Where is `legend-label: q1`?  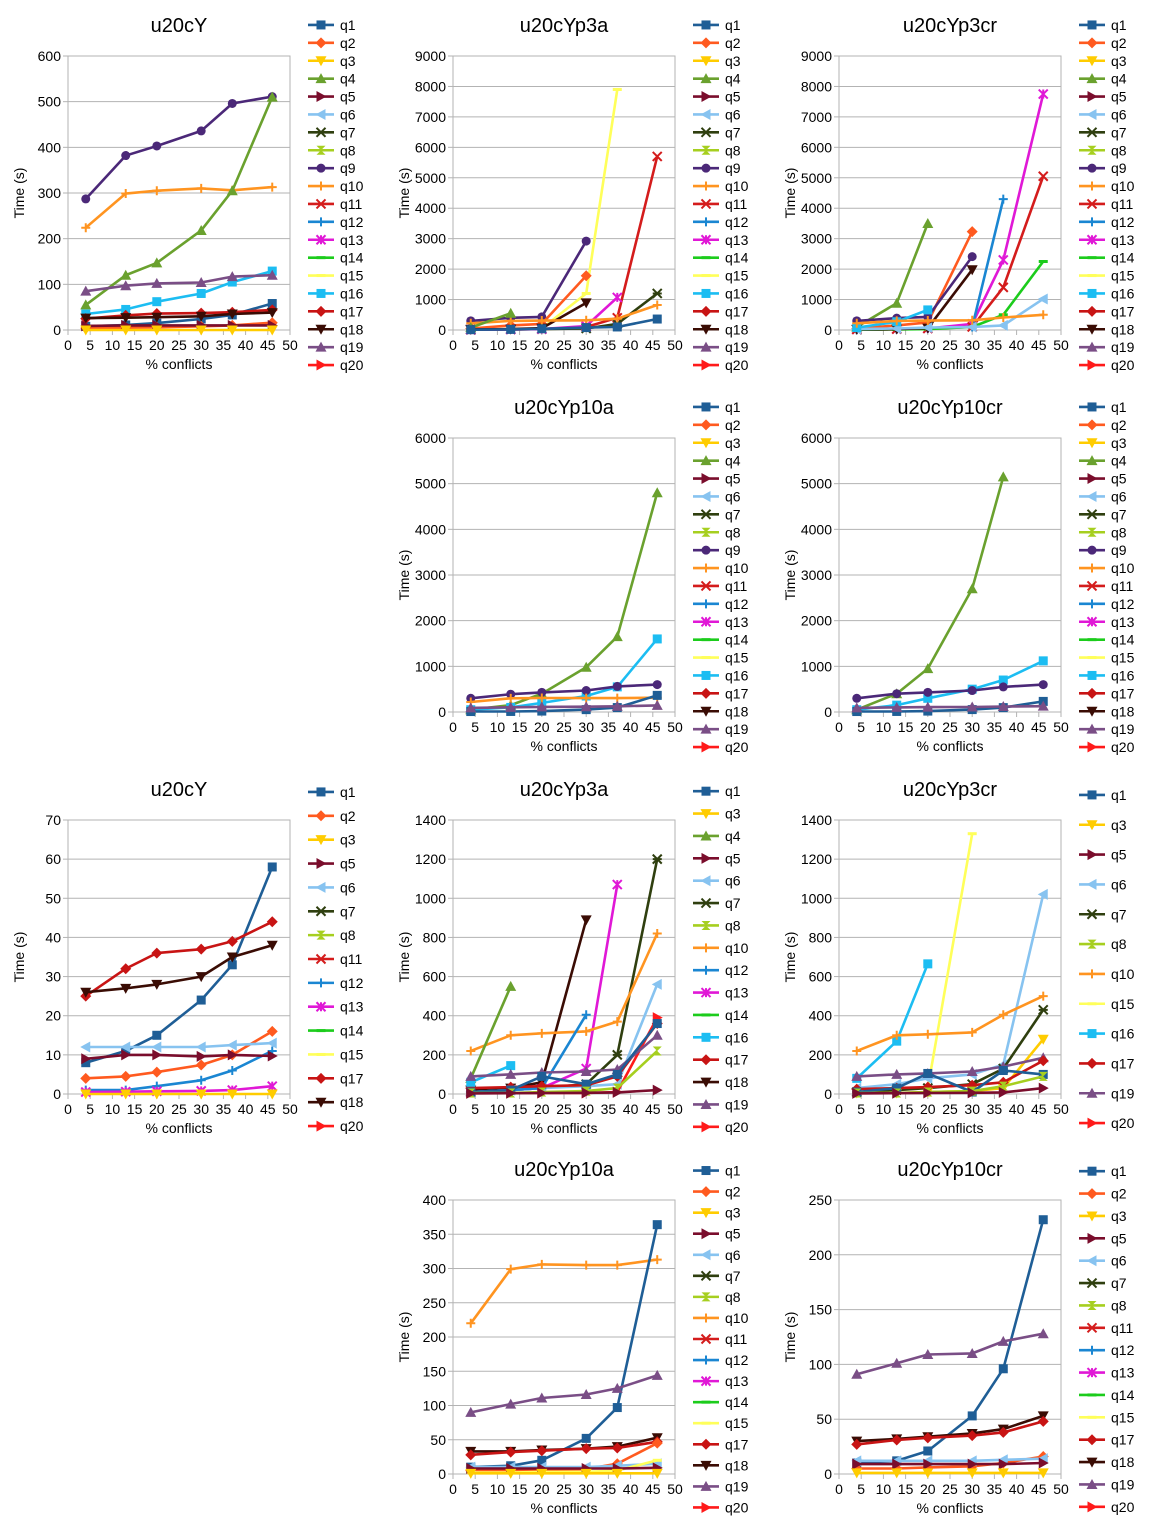
legend-label: q1 is located at coordinates (733, 791).